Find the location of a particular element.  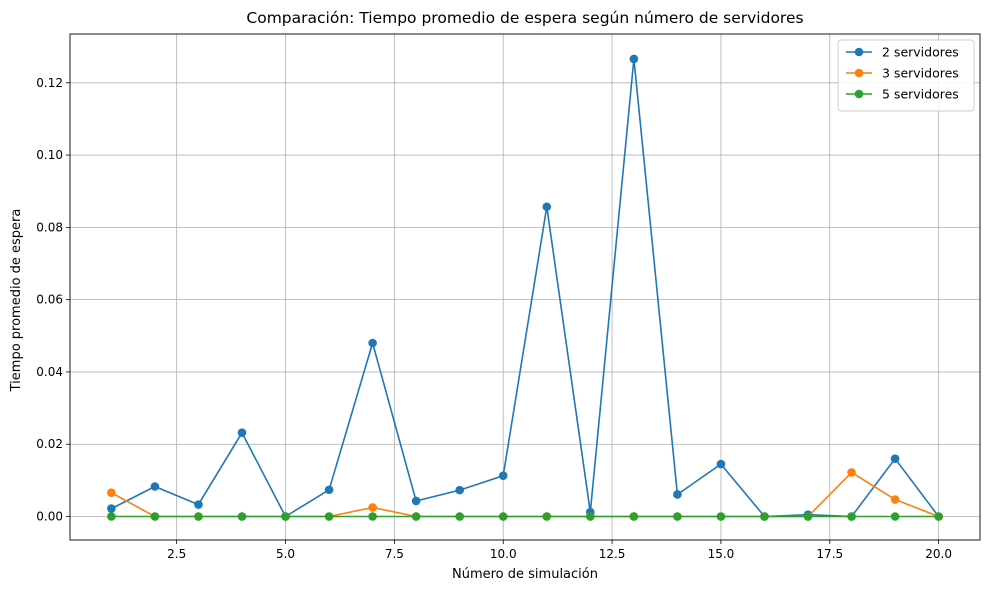

x-tick-label: 2.5 is located at coordinates (176, 554).